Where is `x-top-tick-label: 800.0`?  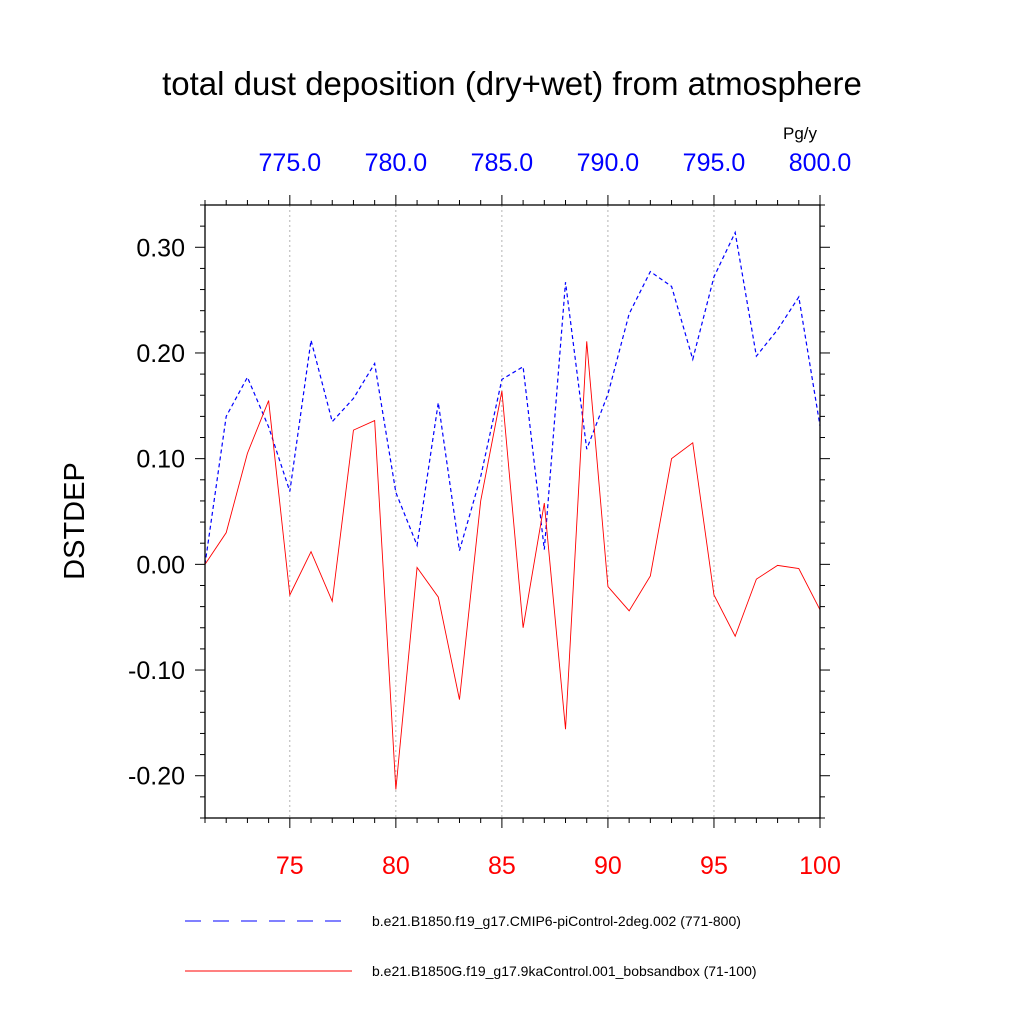
x-top-tick-label: 800.0 is located at coordinates (820, 163).